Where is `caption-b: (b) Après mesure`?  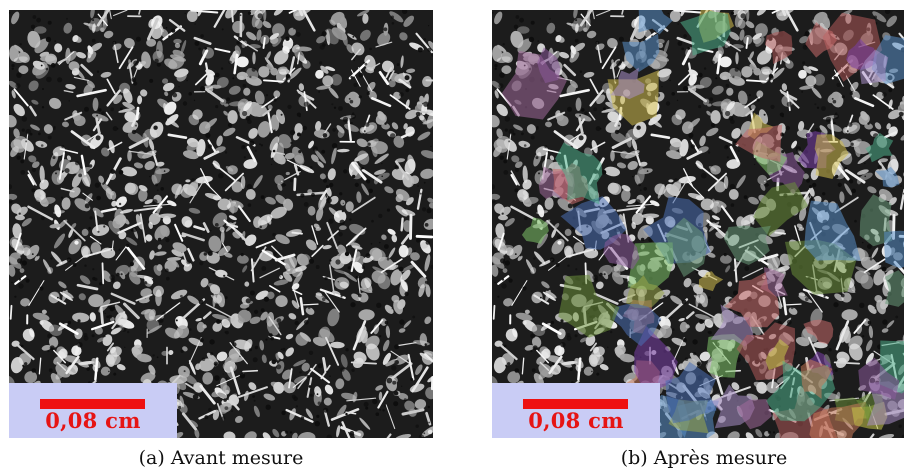
caption-b: (b) Après mesure is located at coordinates (704, 458).